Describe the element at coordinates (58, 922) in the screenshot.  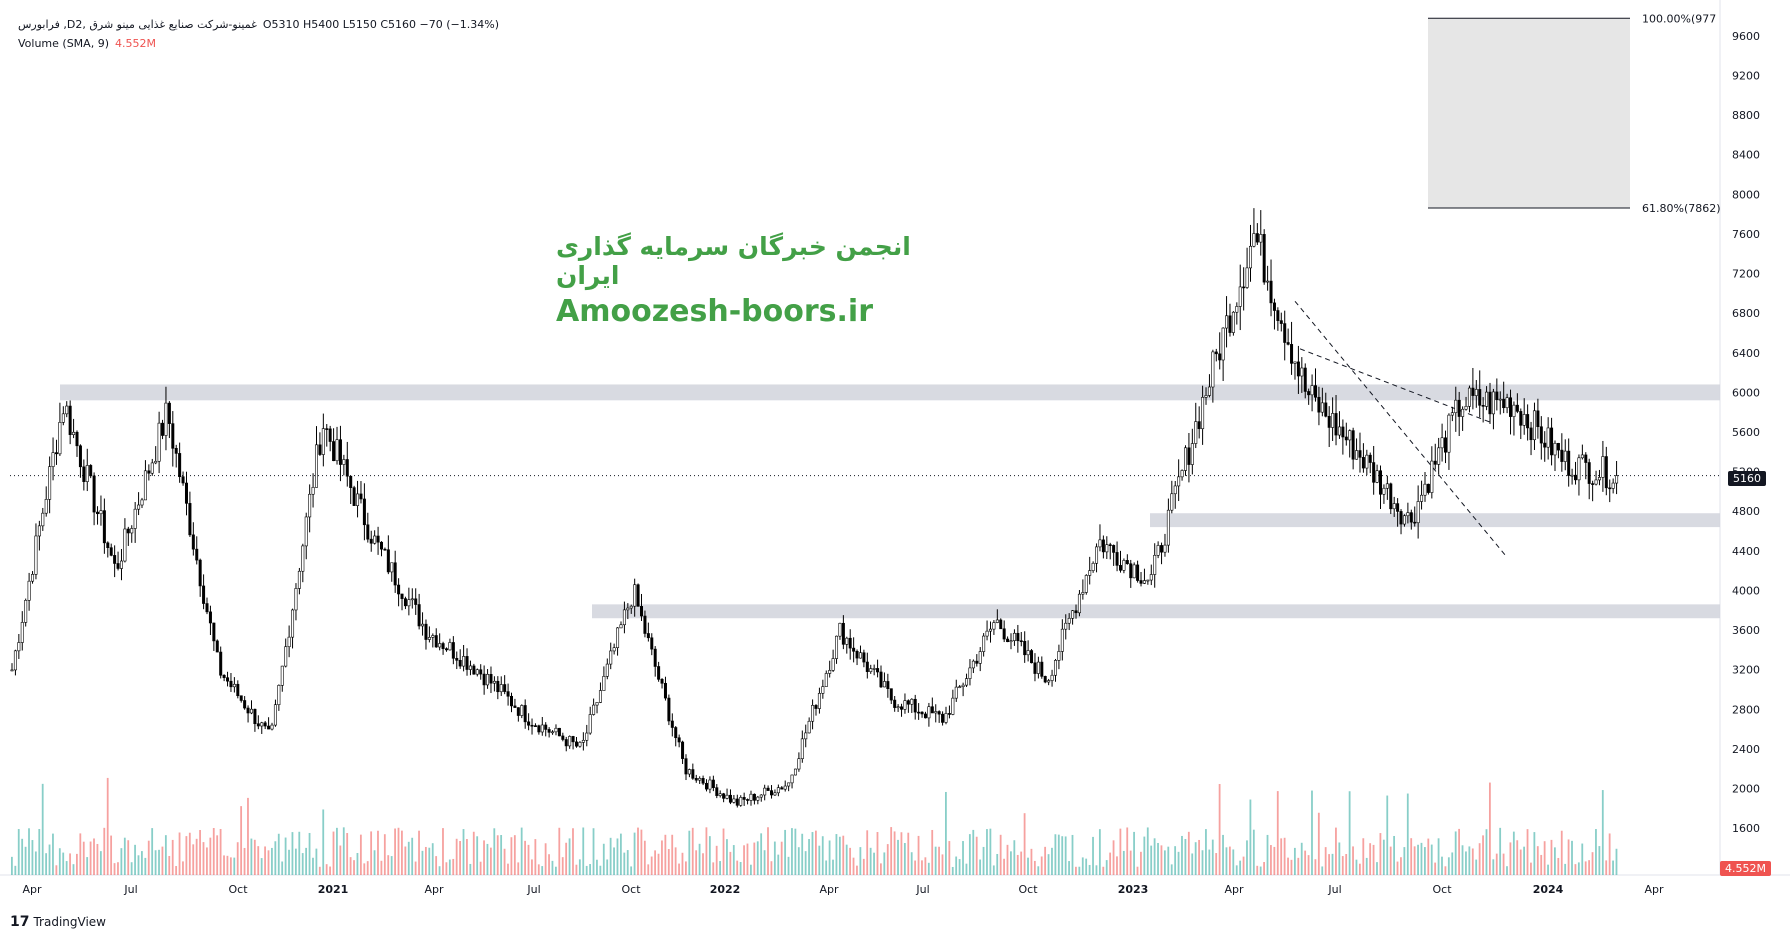
I see `tradingview-brand: 17 TradingView` at that location.